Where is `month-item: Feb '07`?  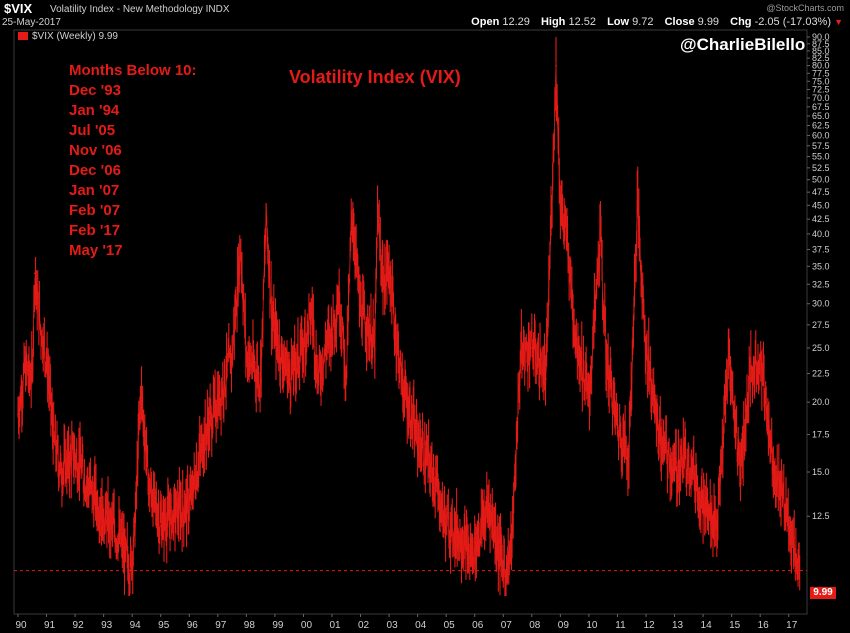
month-item: Feb '07 is located at coordinates (95, 210).